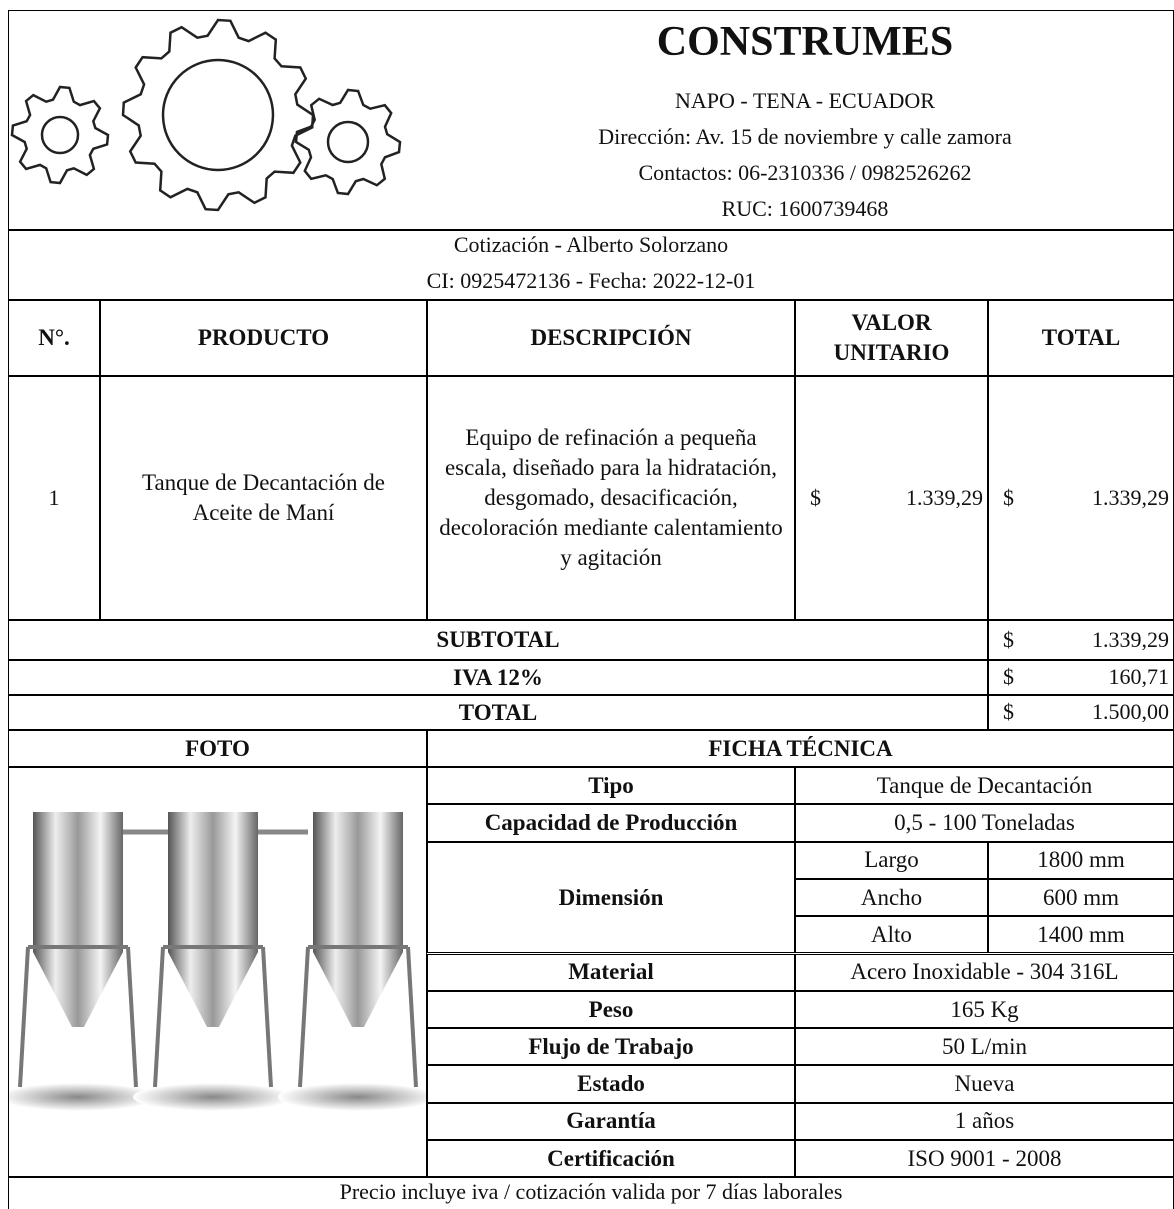 The width and height of the screenshot is (1174, 1209). I want to click on column-header: PRODUCTO, so click(263, 338).